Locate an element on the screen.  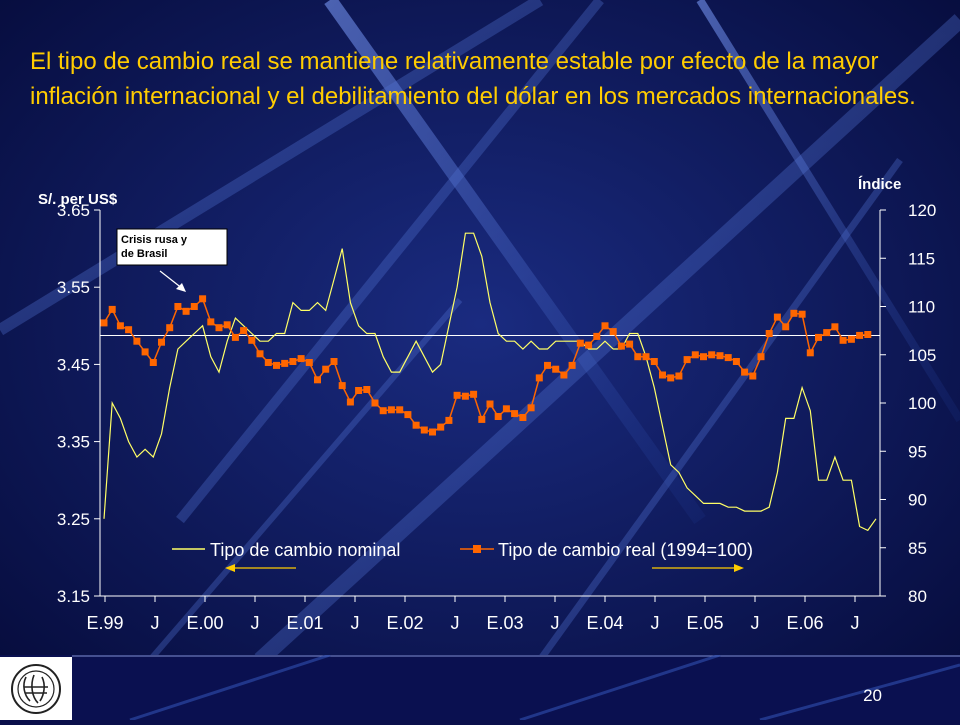
x-tick-label: E.03 is located at coordinates (504, 623).